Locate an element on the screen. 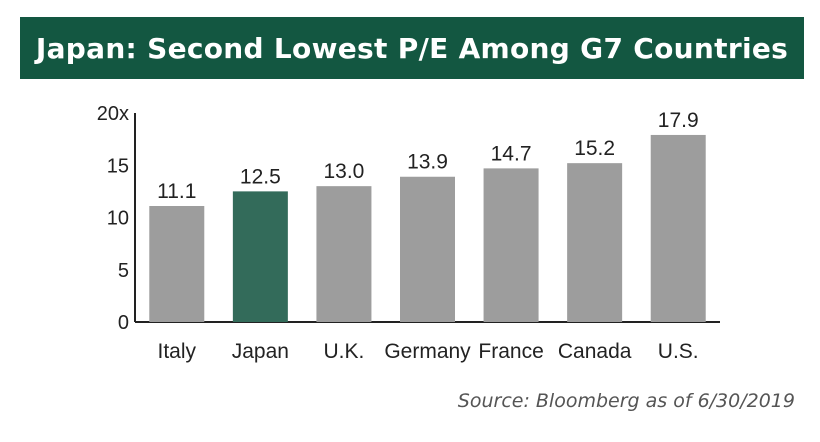  y-tick-label: 10 is located at coordinates (118, 219).